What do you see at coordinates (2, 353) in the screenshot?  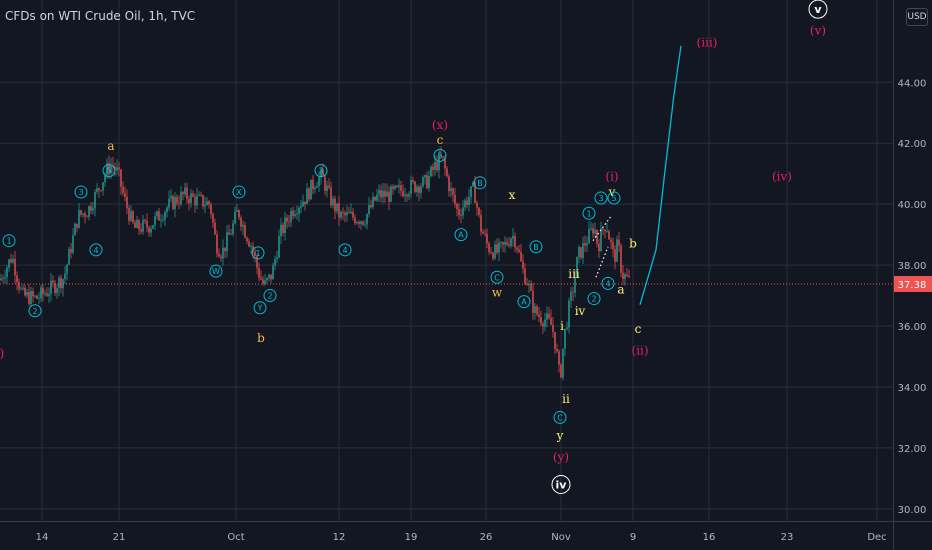 I see `wave-label: )` at bounding box center [2, 353].